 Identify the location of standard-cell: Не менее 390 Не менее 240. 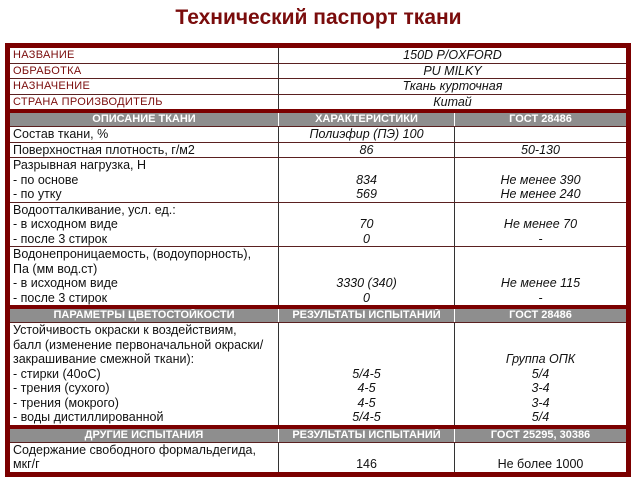
(540, 180).